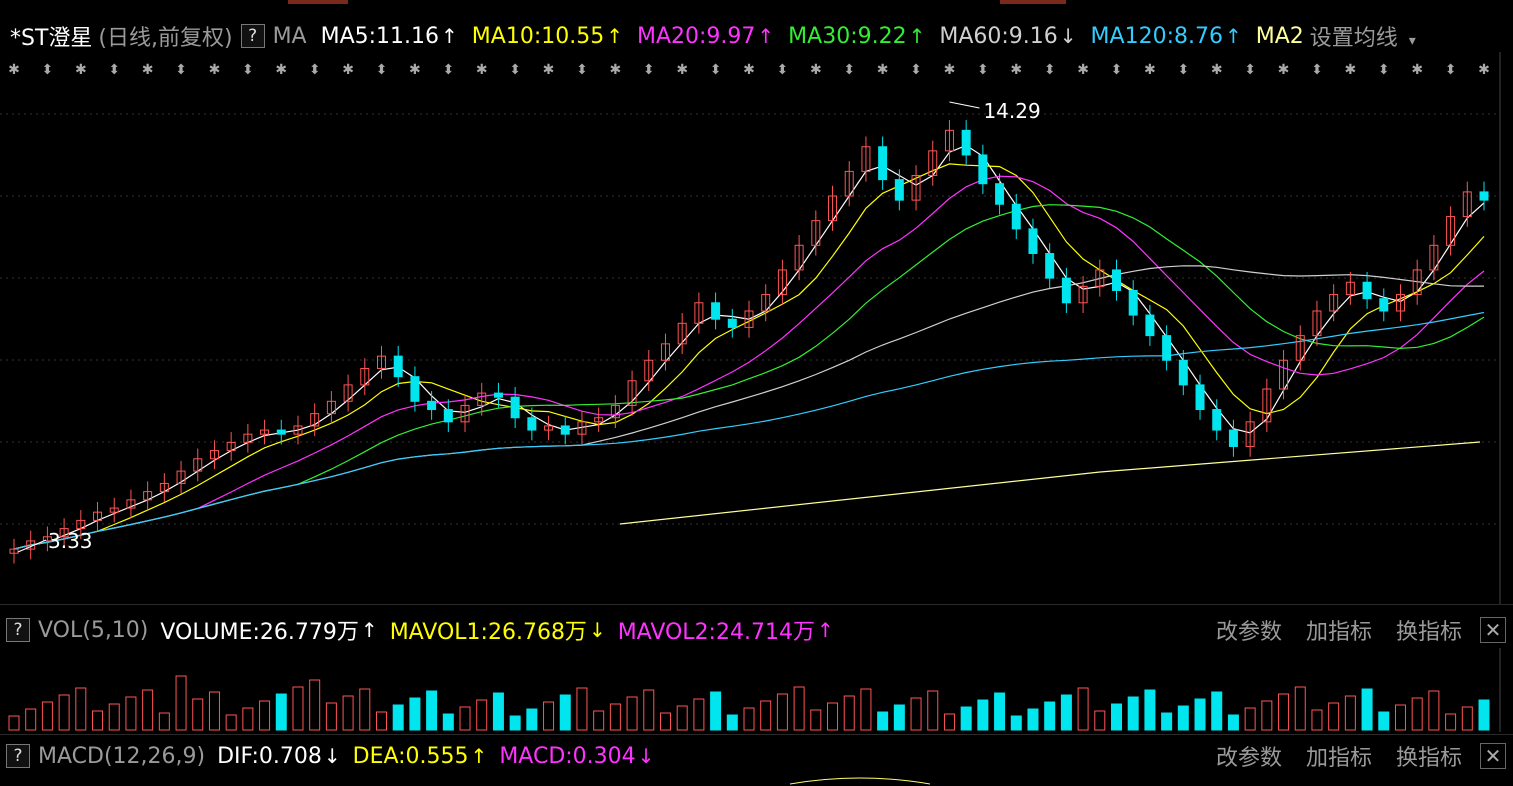  What do you see at coordinates (766, 35) in the screenshot?
I see `ma-item-arrow-2: ↑` at bounding box center [766, 35].